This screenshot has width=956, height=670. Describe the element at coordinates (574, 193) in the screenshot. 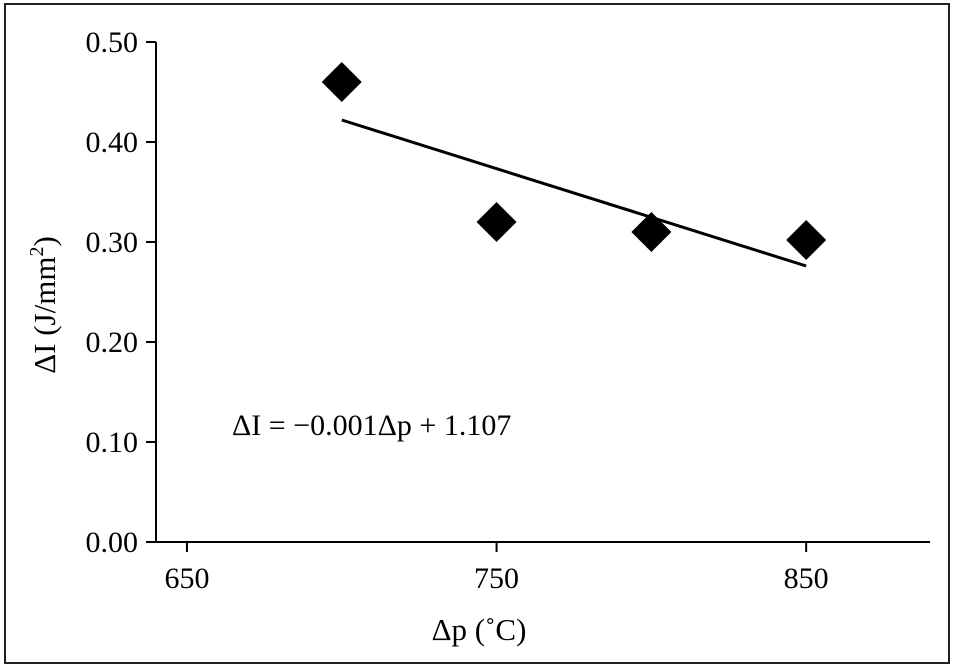

I see `trend-line` at that location.